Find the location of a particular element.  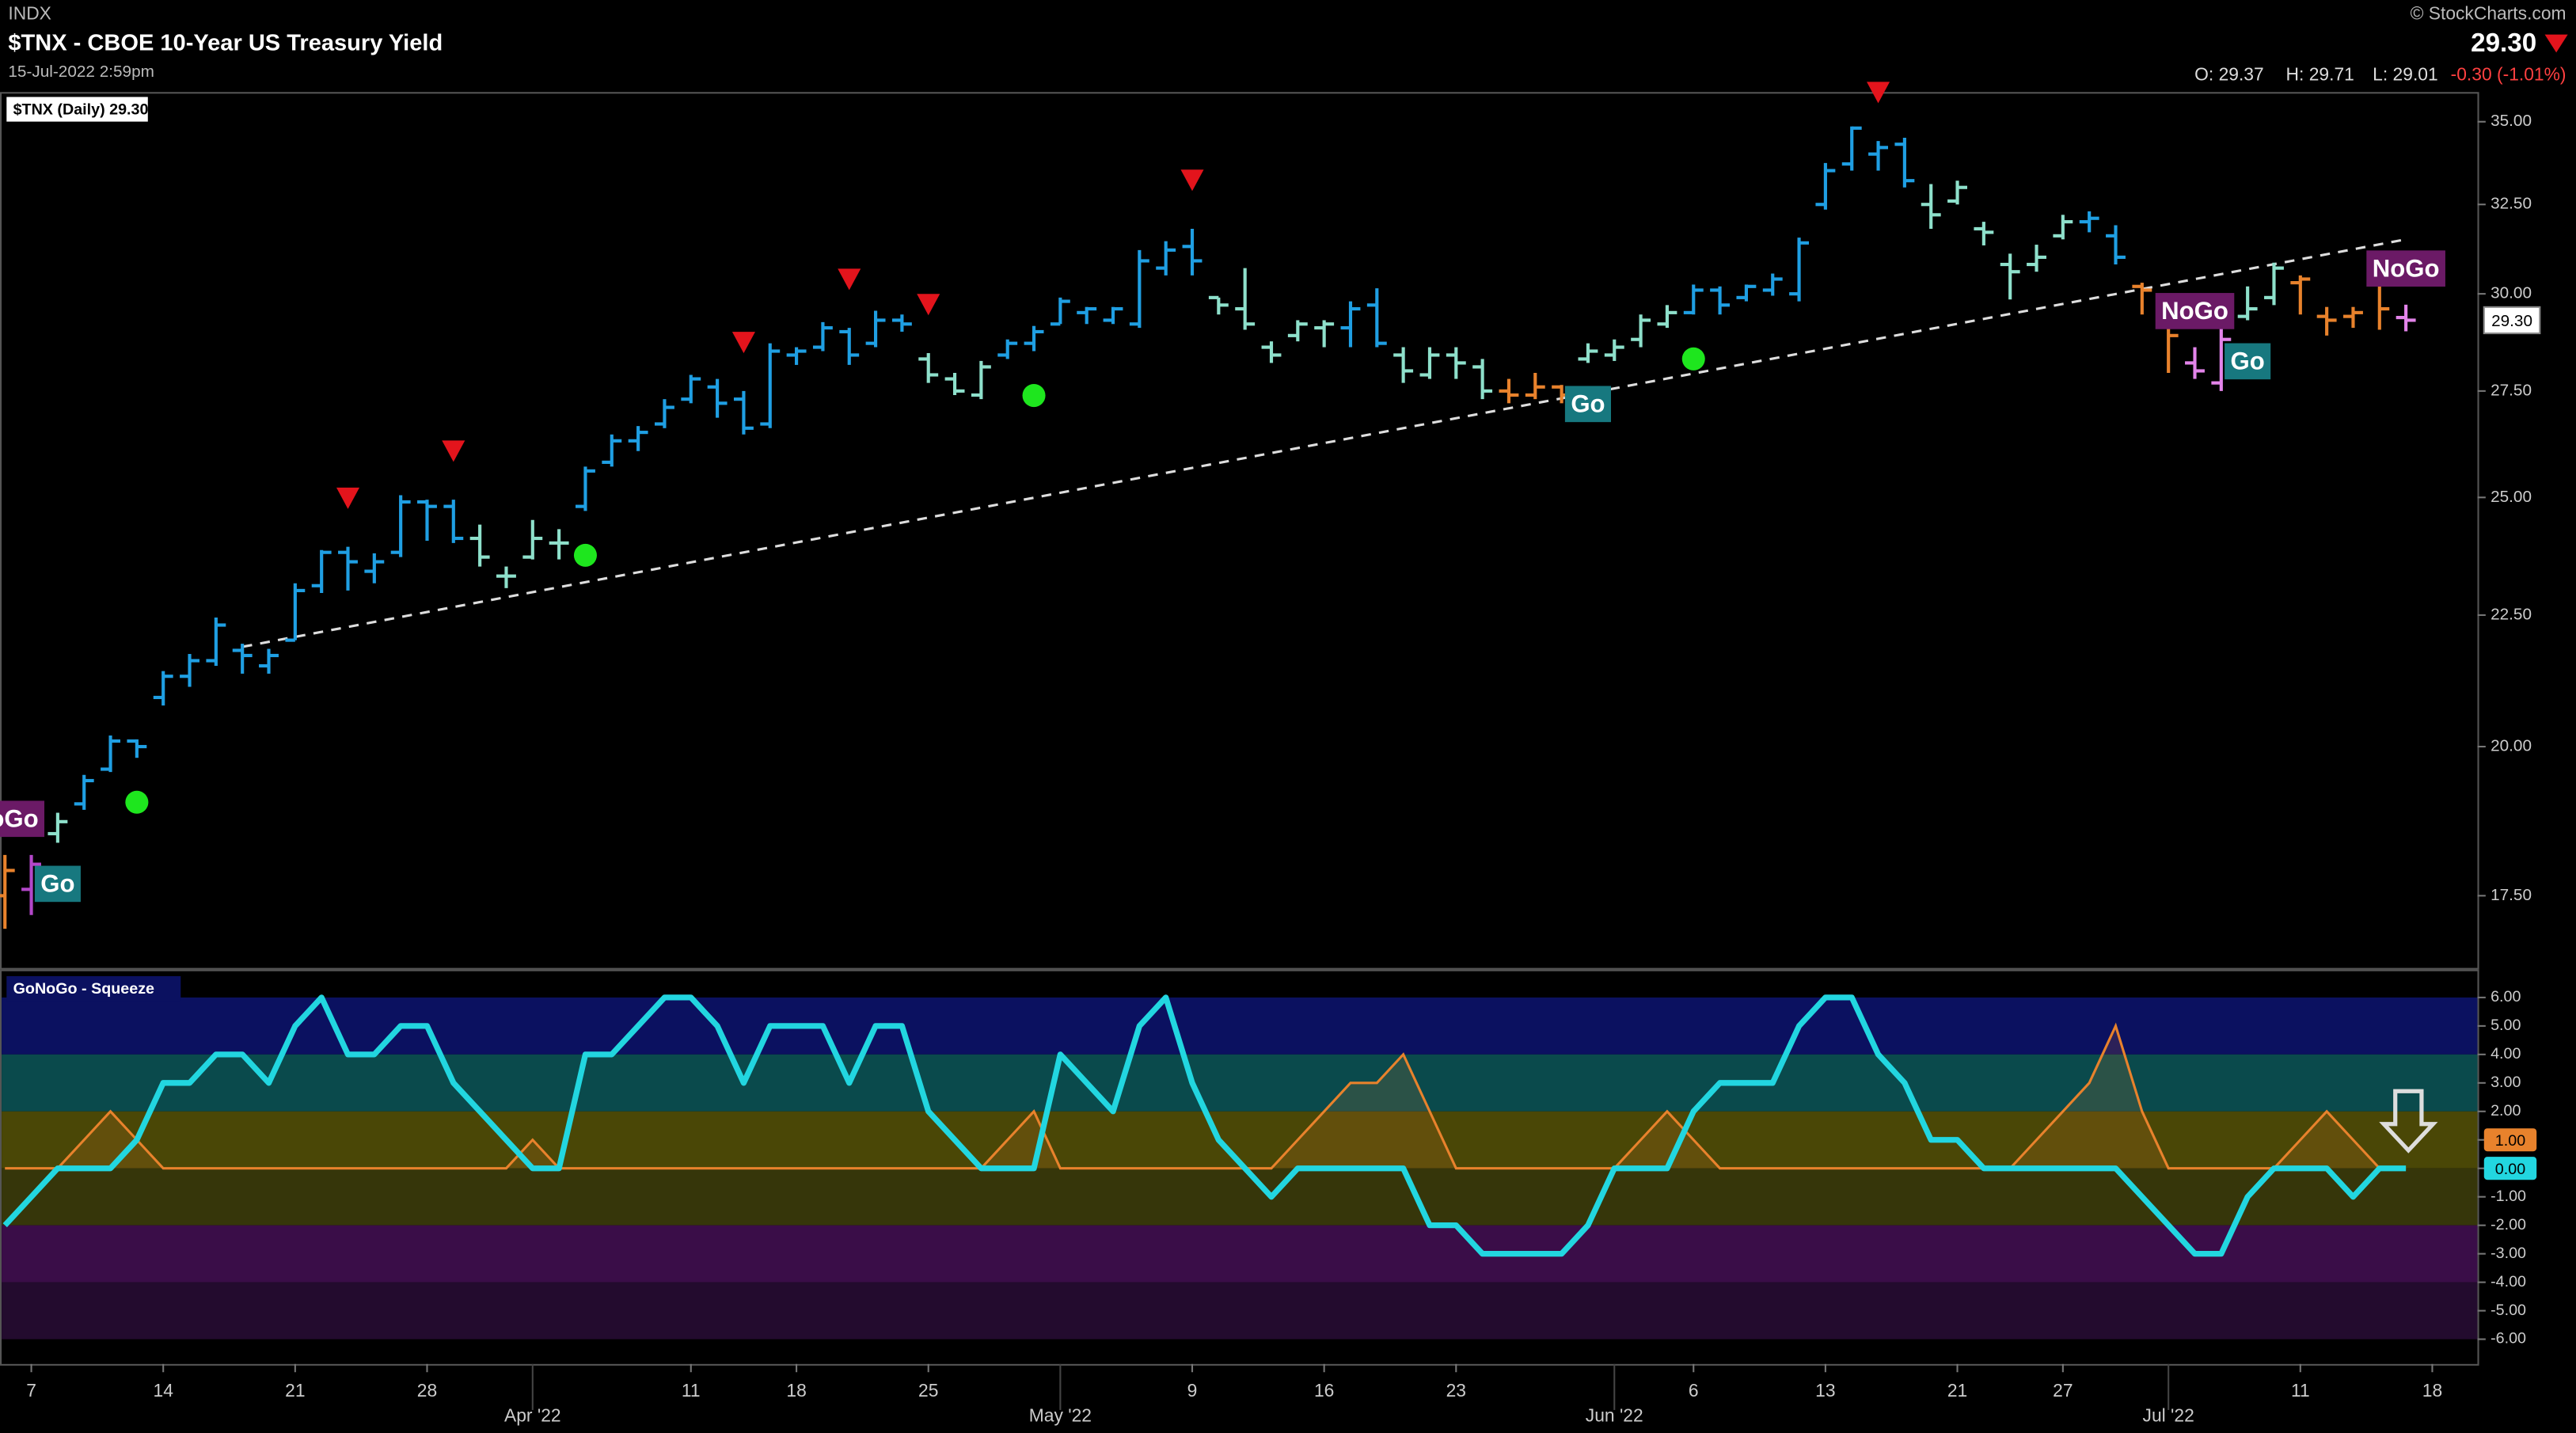

legend-box is located at coordinates (77, 109).